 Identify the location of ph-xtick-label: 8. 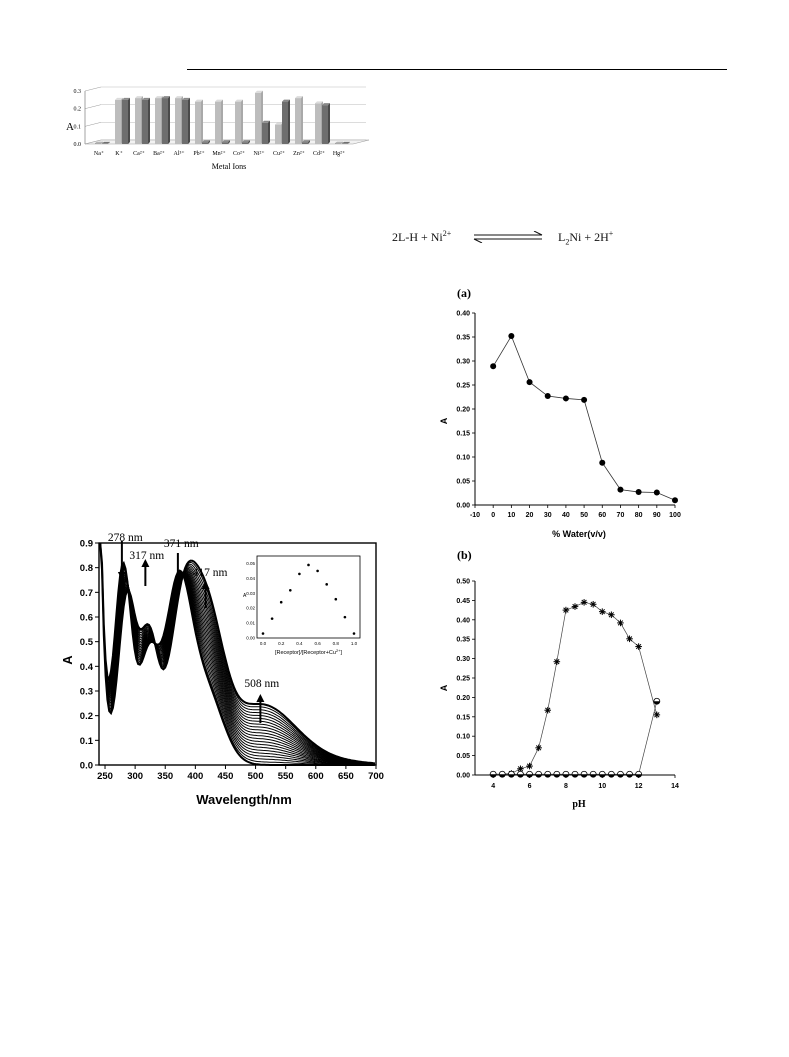
(566, 786).